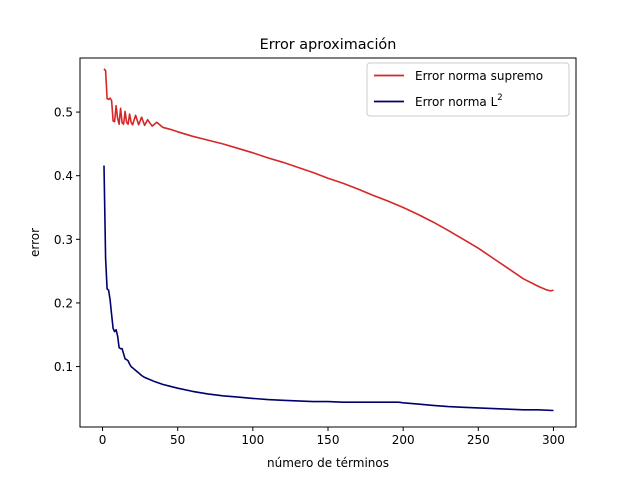  What do you see at coordinates (456, 102) in the screenshot?
I see `legend-label-l2-main: Error norma L` at bounding box center [456, 102].